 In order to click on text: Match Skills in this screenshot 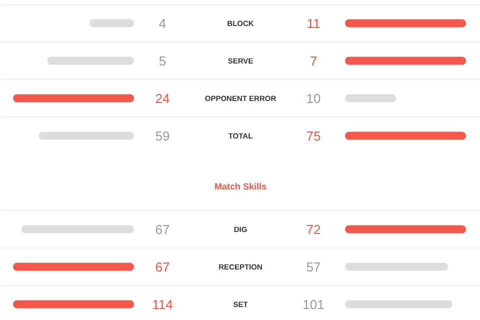, I will do `click(240, 187)`.